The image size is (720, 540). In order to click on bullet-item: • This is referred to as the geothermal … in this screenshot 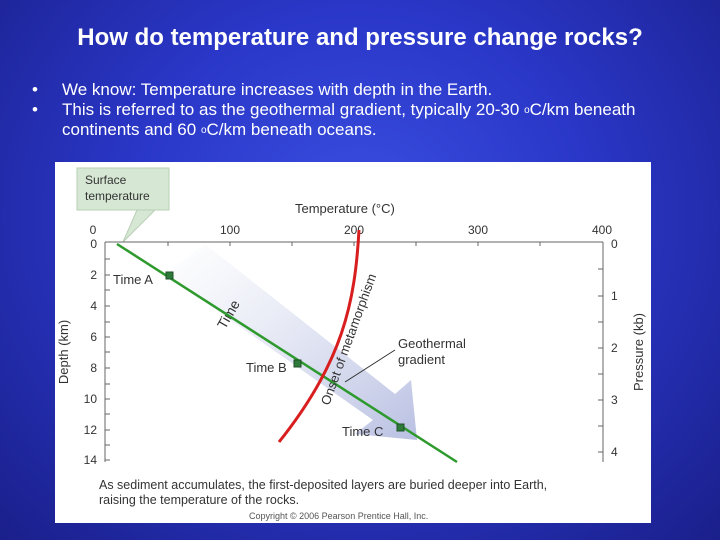, I will do `click(367, 120)`.